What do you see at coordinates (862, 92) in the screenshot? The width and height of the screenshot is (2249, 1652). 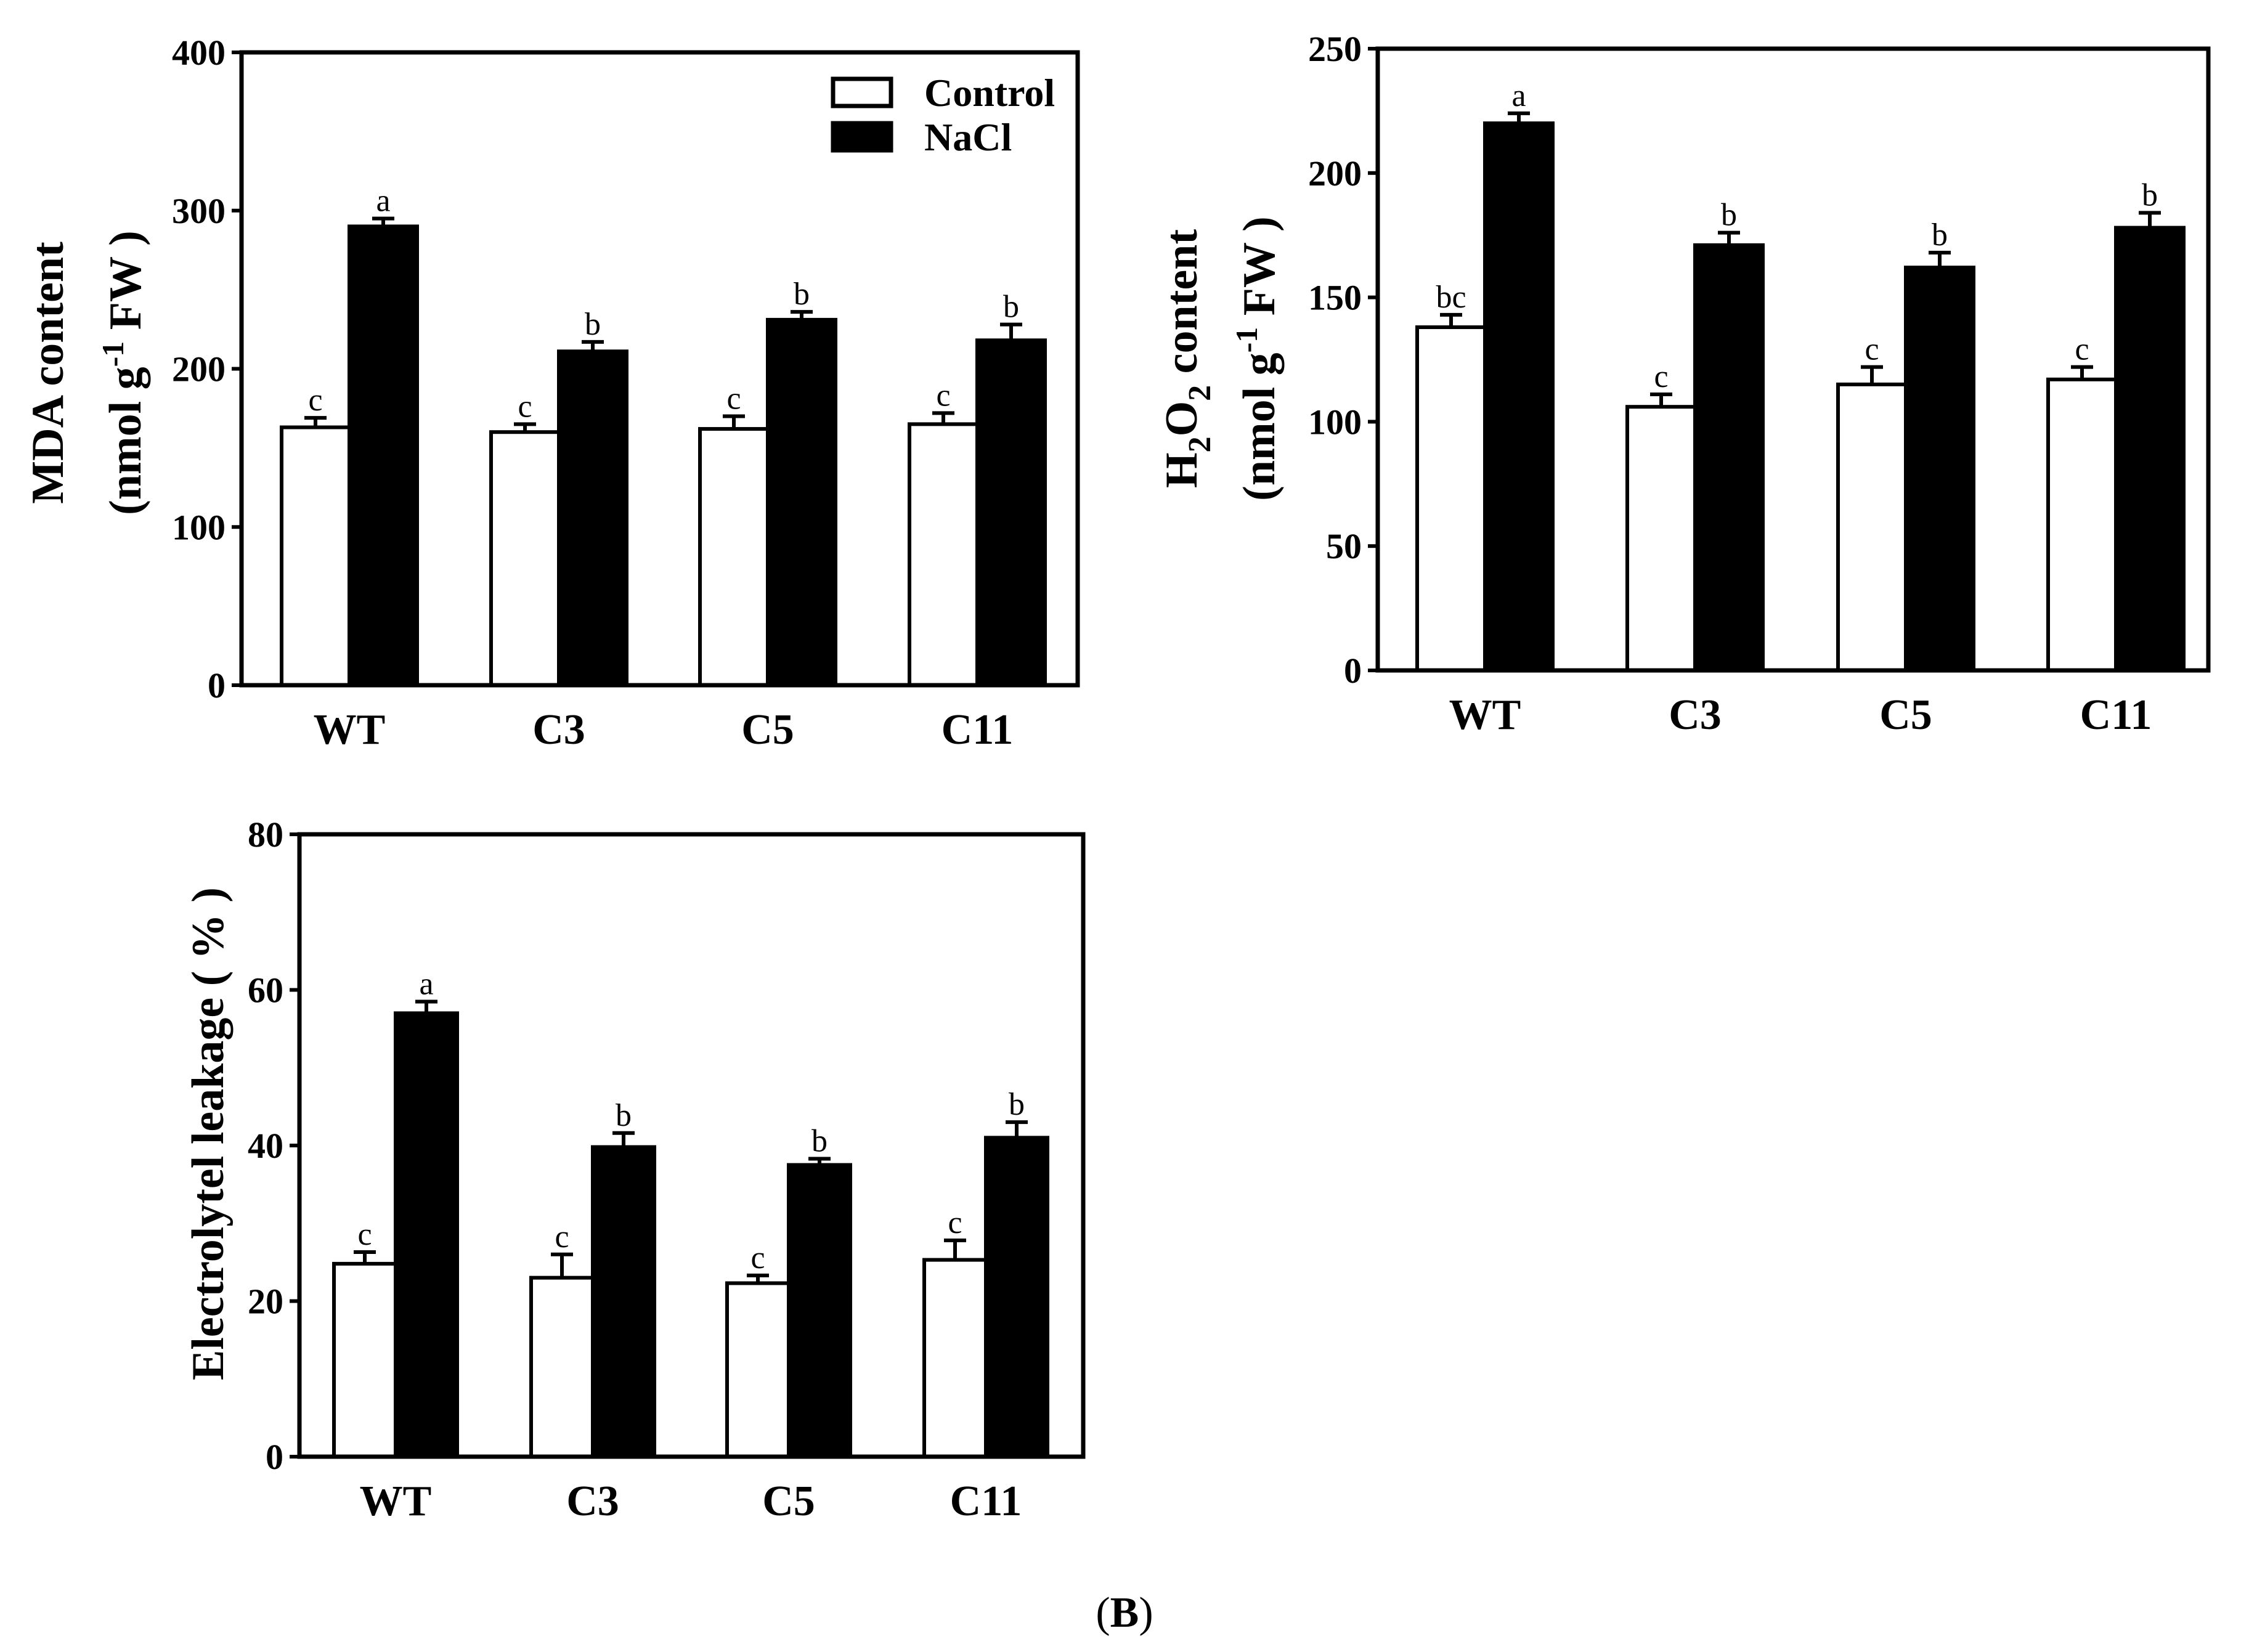 I see `legend-control-swatch` at bounding box center [862, 92].